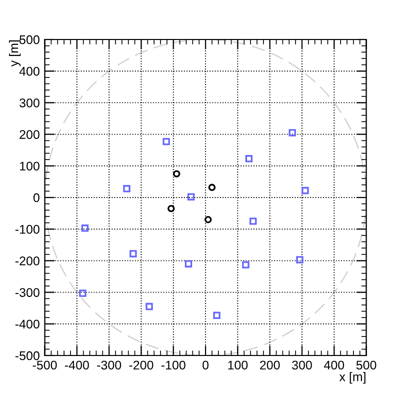 Image resolution: width=407 pixels, height=395 pixels. What do you see at coordinates (141, 365) in the screenshot?
I see `x-tick-label: -200` at bounding box center [141, 365].